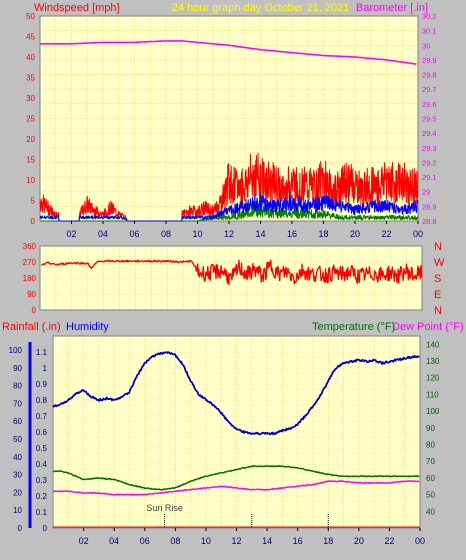 Image resolution: width=466 pixels, height=560 pixels. What do you see at coordinates (429, 177) in the screenshot?
I see `barometer-tick-label: 29.1` at bounding box center [429, 177].